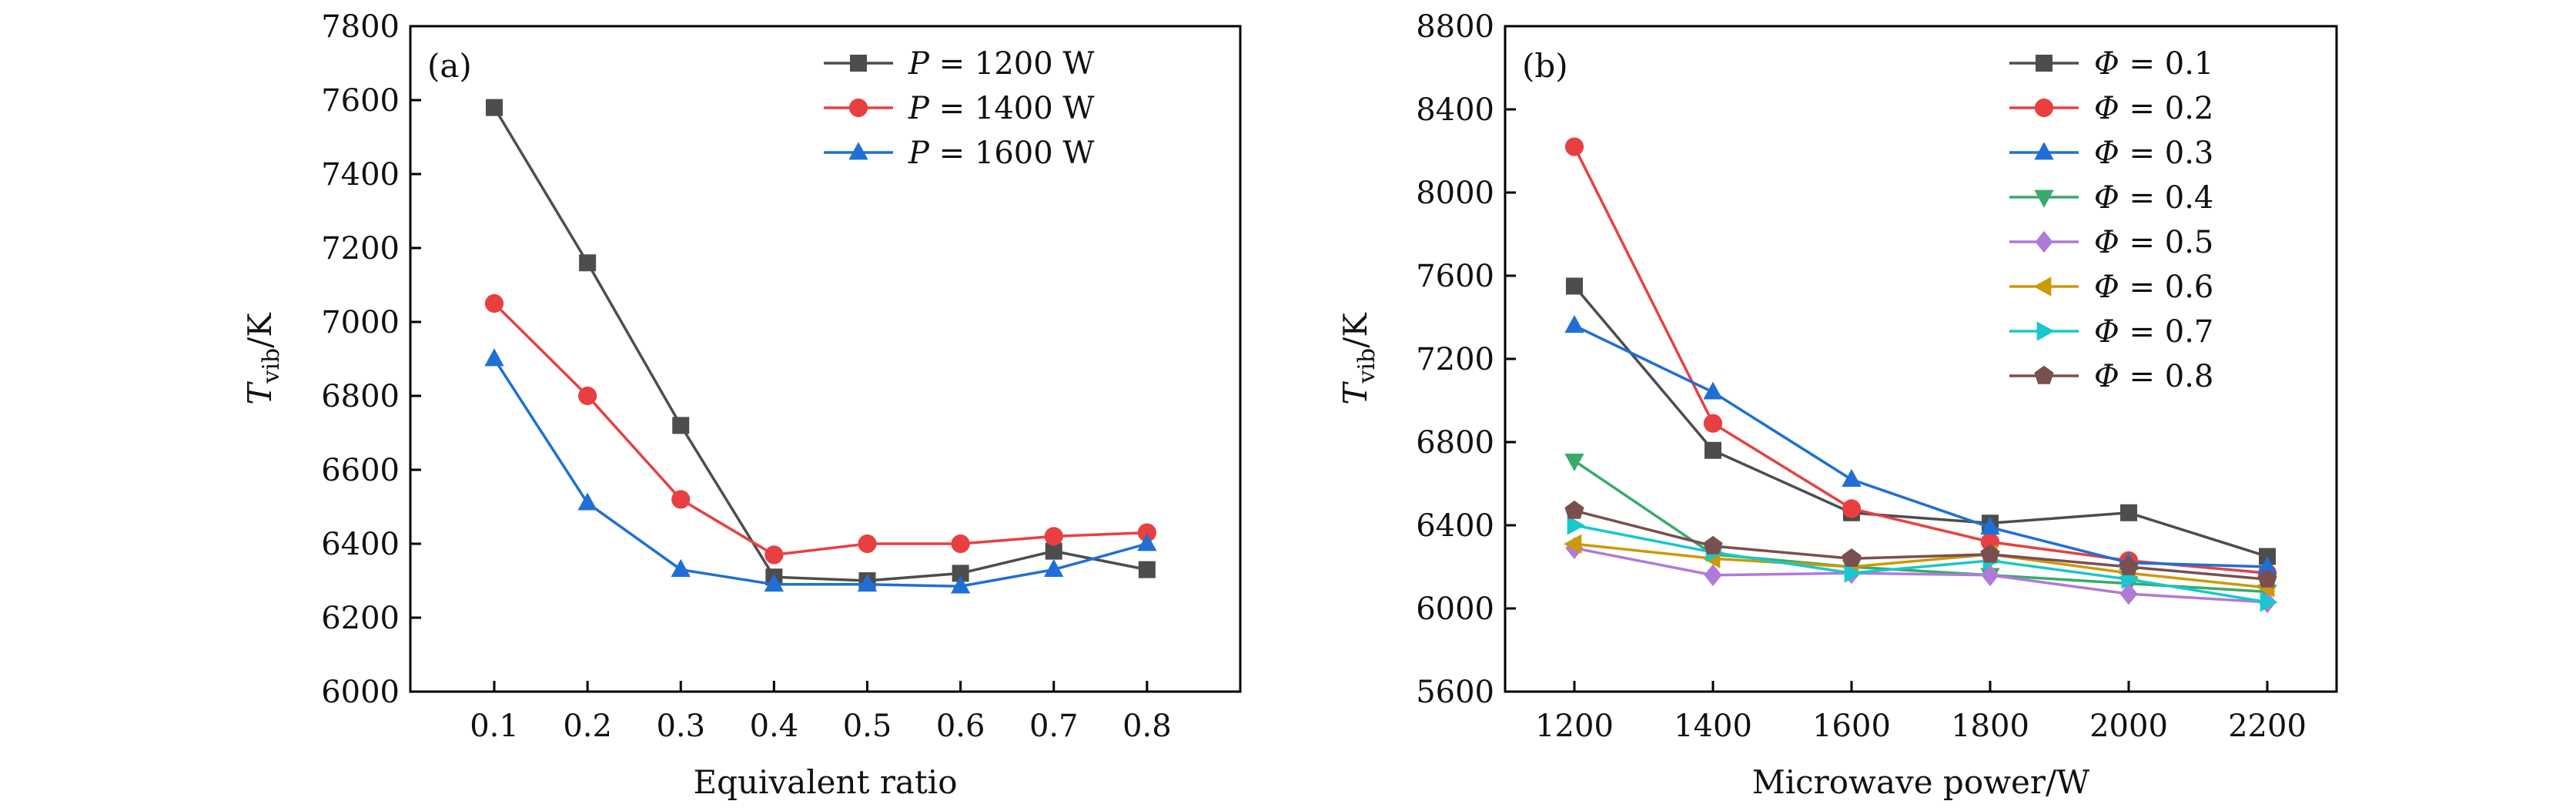 The width and height of the screenshot is (2576, 811). Describe the element at coordinates (2167, 153) in the screenshot. I see `legend-eq: = 0.3` at that location.